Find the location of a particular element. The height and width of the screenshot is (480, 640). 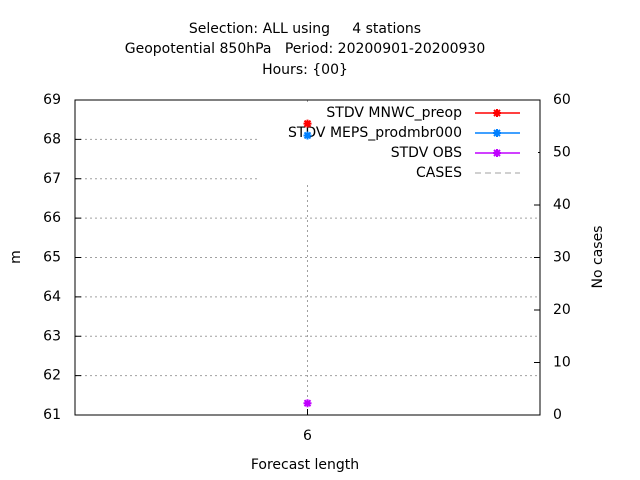

y-tick-label: 67 is located at coordinates (52, 179).